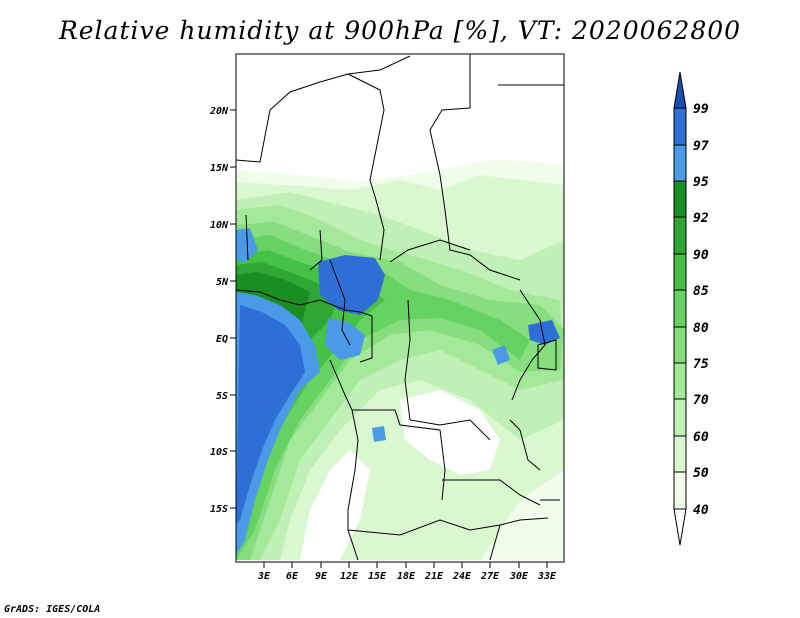 Image resolution: width=800 pixels, height=618 pixels. Describe the element at coordinates (462, 576) in the screenshot. I see `lon-label-24e: 24E` at that location.